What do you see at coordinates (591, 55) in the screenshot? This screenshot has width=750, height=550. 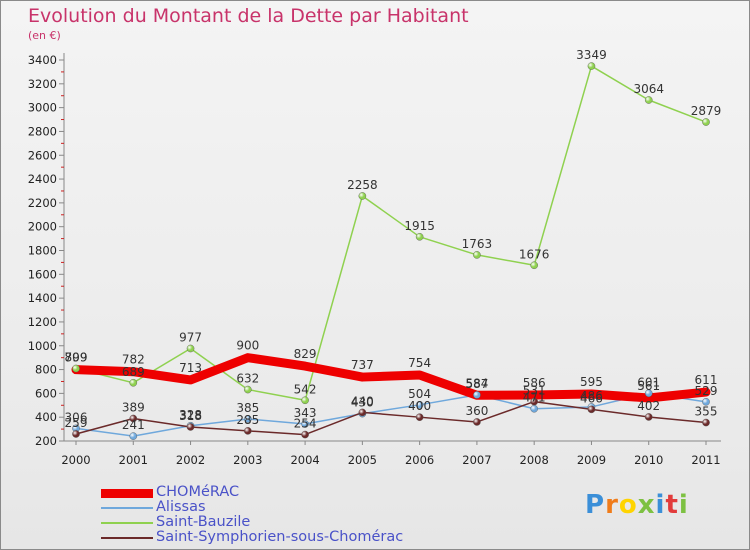 I see `data-label: 3349` at bounding box center [591, 55].